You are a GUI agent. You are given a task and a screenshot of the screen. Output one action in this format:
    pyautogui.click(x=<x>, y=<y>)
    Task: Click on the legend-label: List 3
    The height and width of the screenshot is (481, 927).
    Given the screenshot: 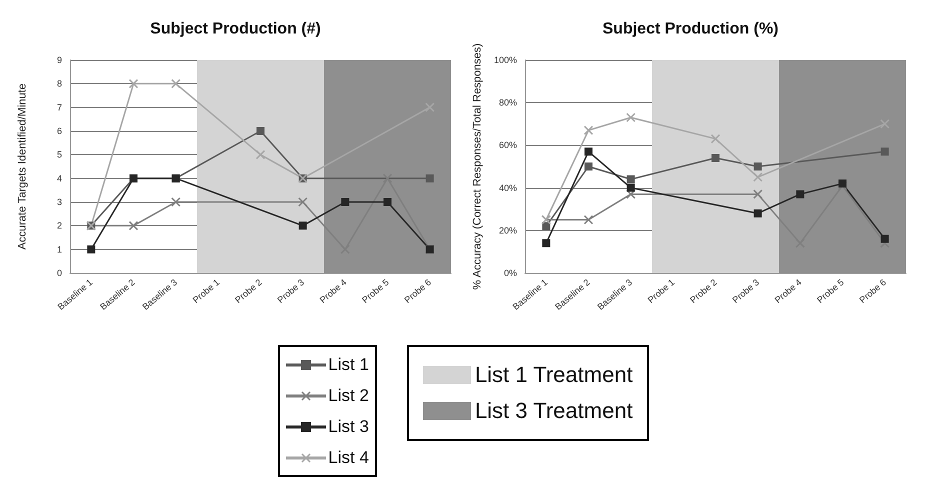 What is the action you would take?
    pyautogui.click(x=348, y=426)
    